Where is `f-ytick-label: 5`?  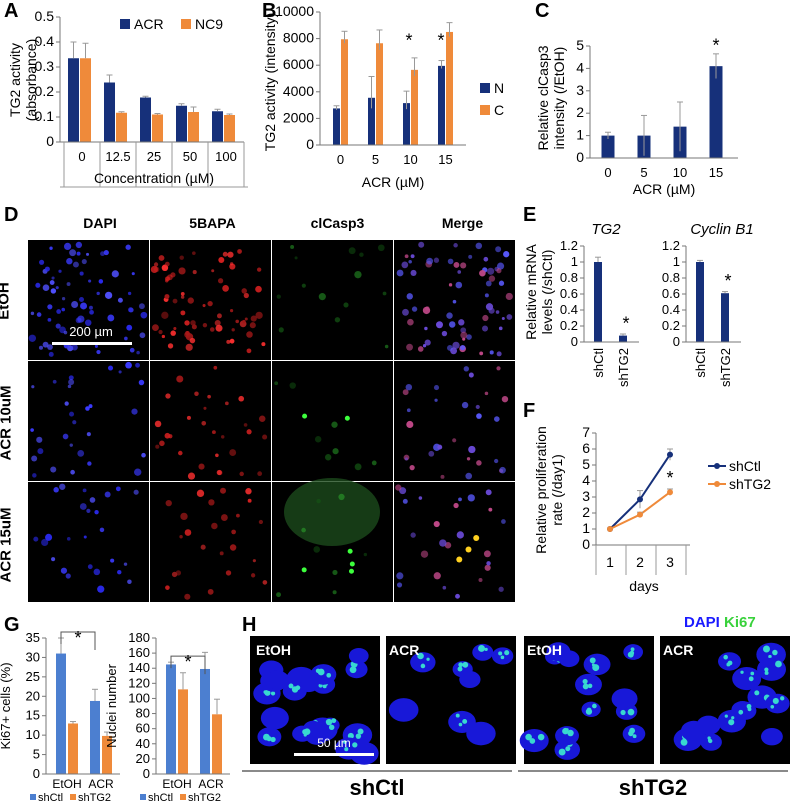
f-ytick-label: 5 is located at coordinates (586, 464).